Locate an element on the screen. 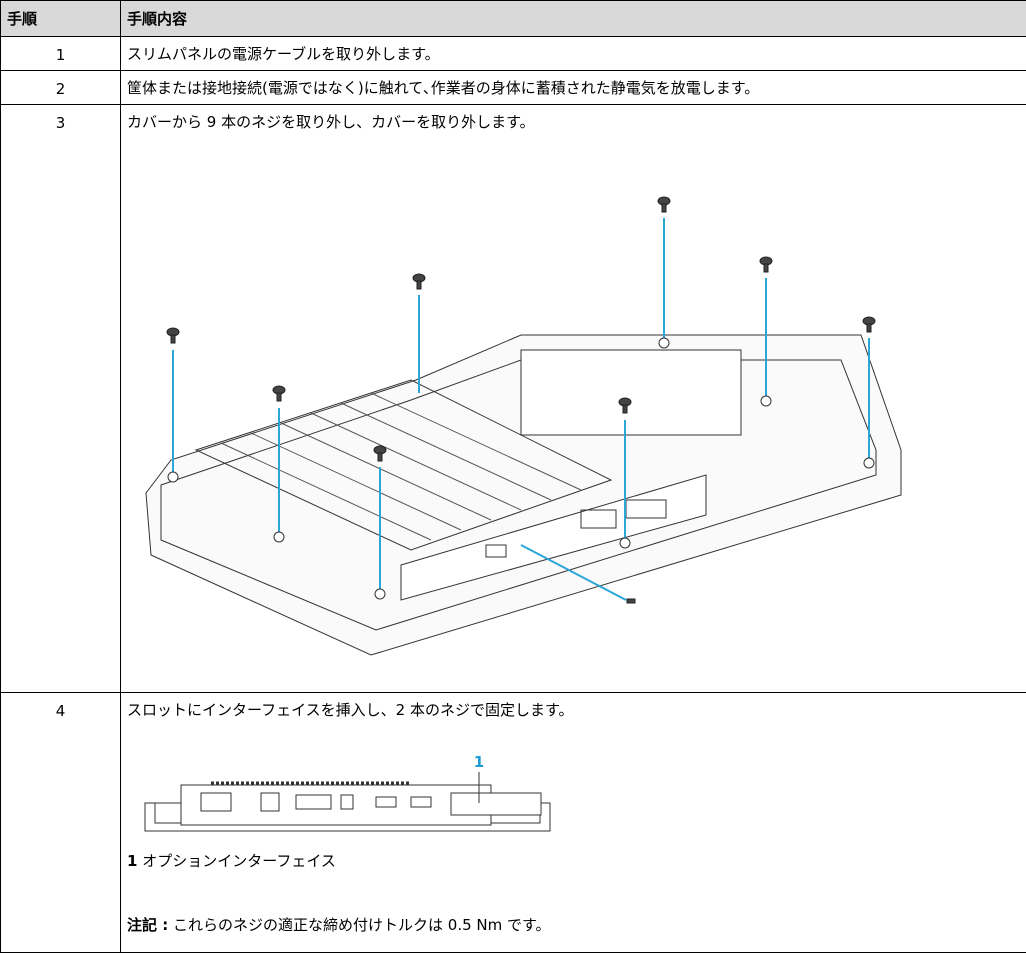 The image size is (1026, 953). caption: 1 オプションインターフェイス is located at coordinates (231, 861).